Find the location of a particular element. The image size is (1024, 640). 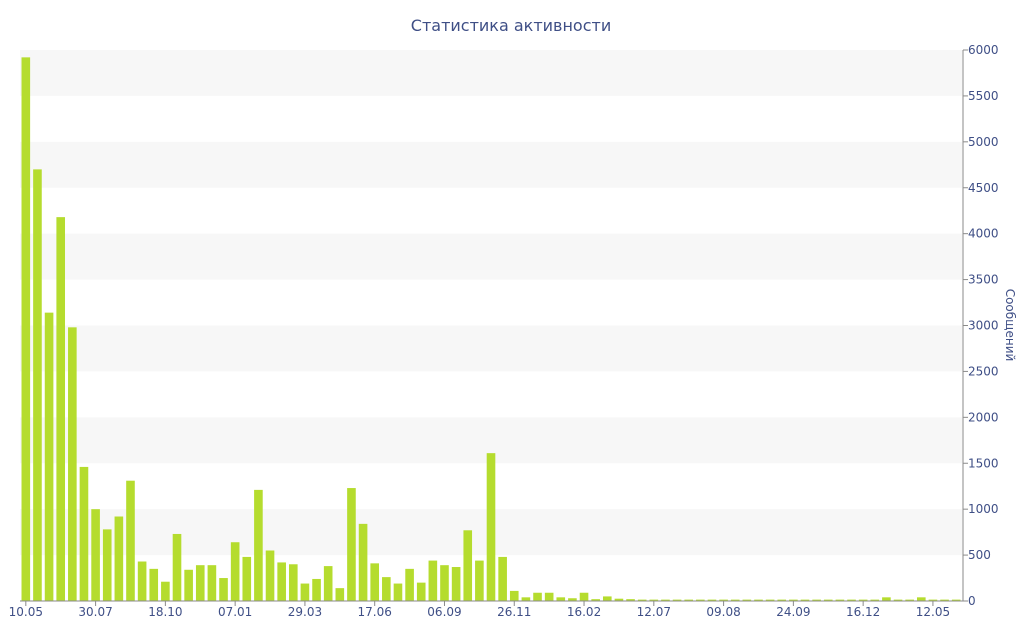

y-axis-title: Сообщений is located at coordinates (1010, 325).